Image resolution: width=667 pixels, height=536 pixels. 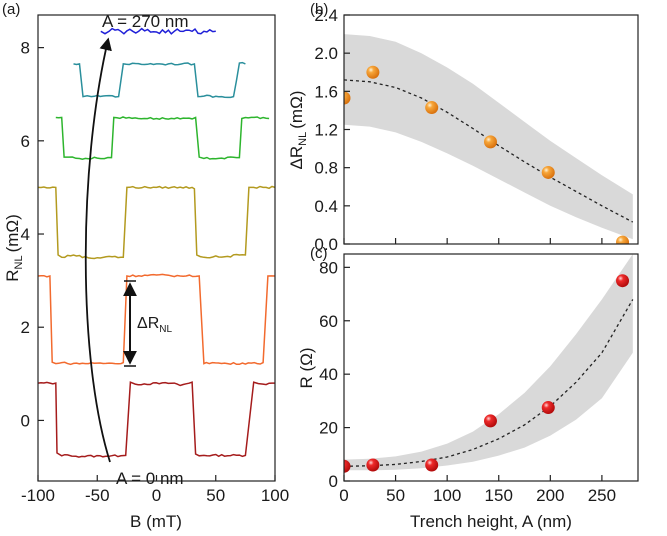 I want to click on panel-a-x-tick-label: 100, so click(x=275, y=495).